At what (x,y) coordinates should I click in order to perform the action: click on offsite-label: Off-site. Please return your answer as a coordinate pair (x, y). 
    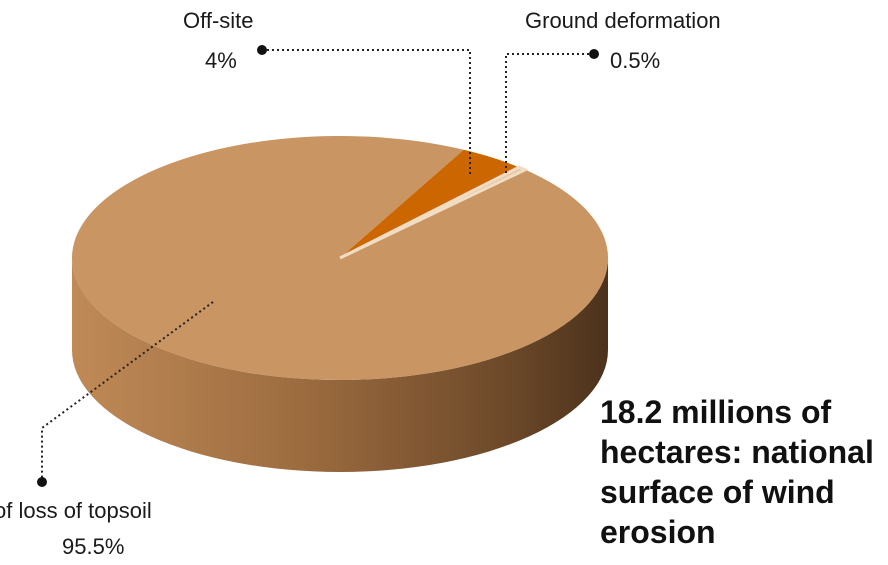
    Looking at the image, I should click on (218, 20).